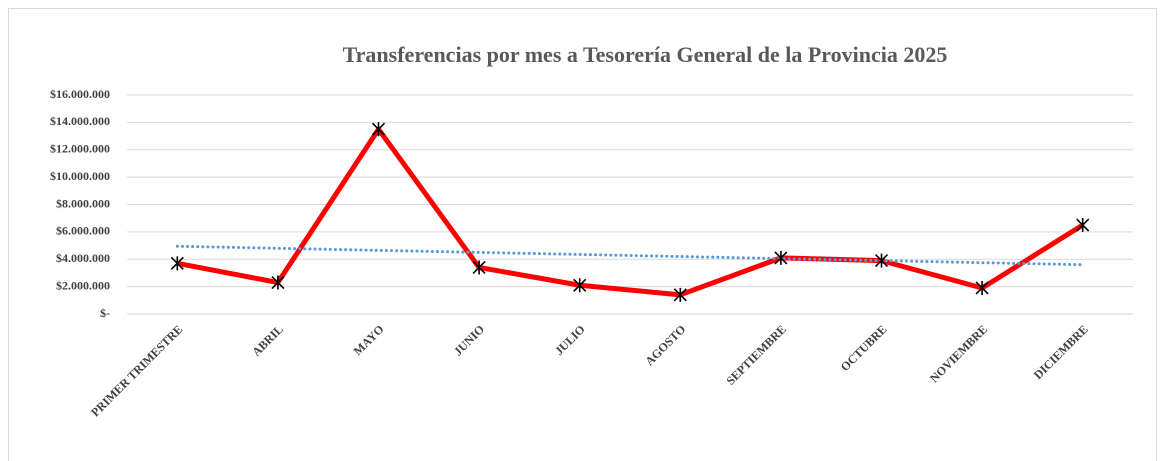 The image size is (1165, 461). What do you see at coordinates (630, 255) in the screenshot?
I see `trendline` at bounding box center [630, 255].